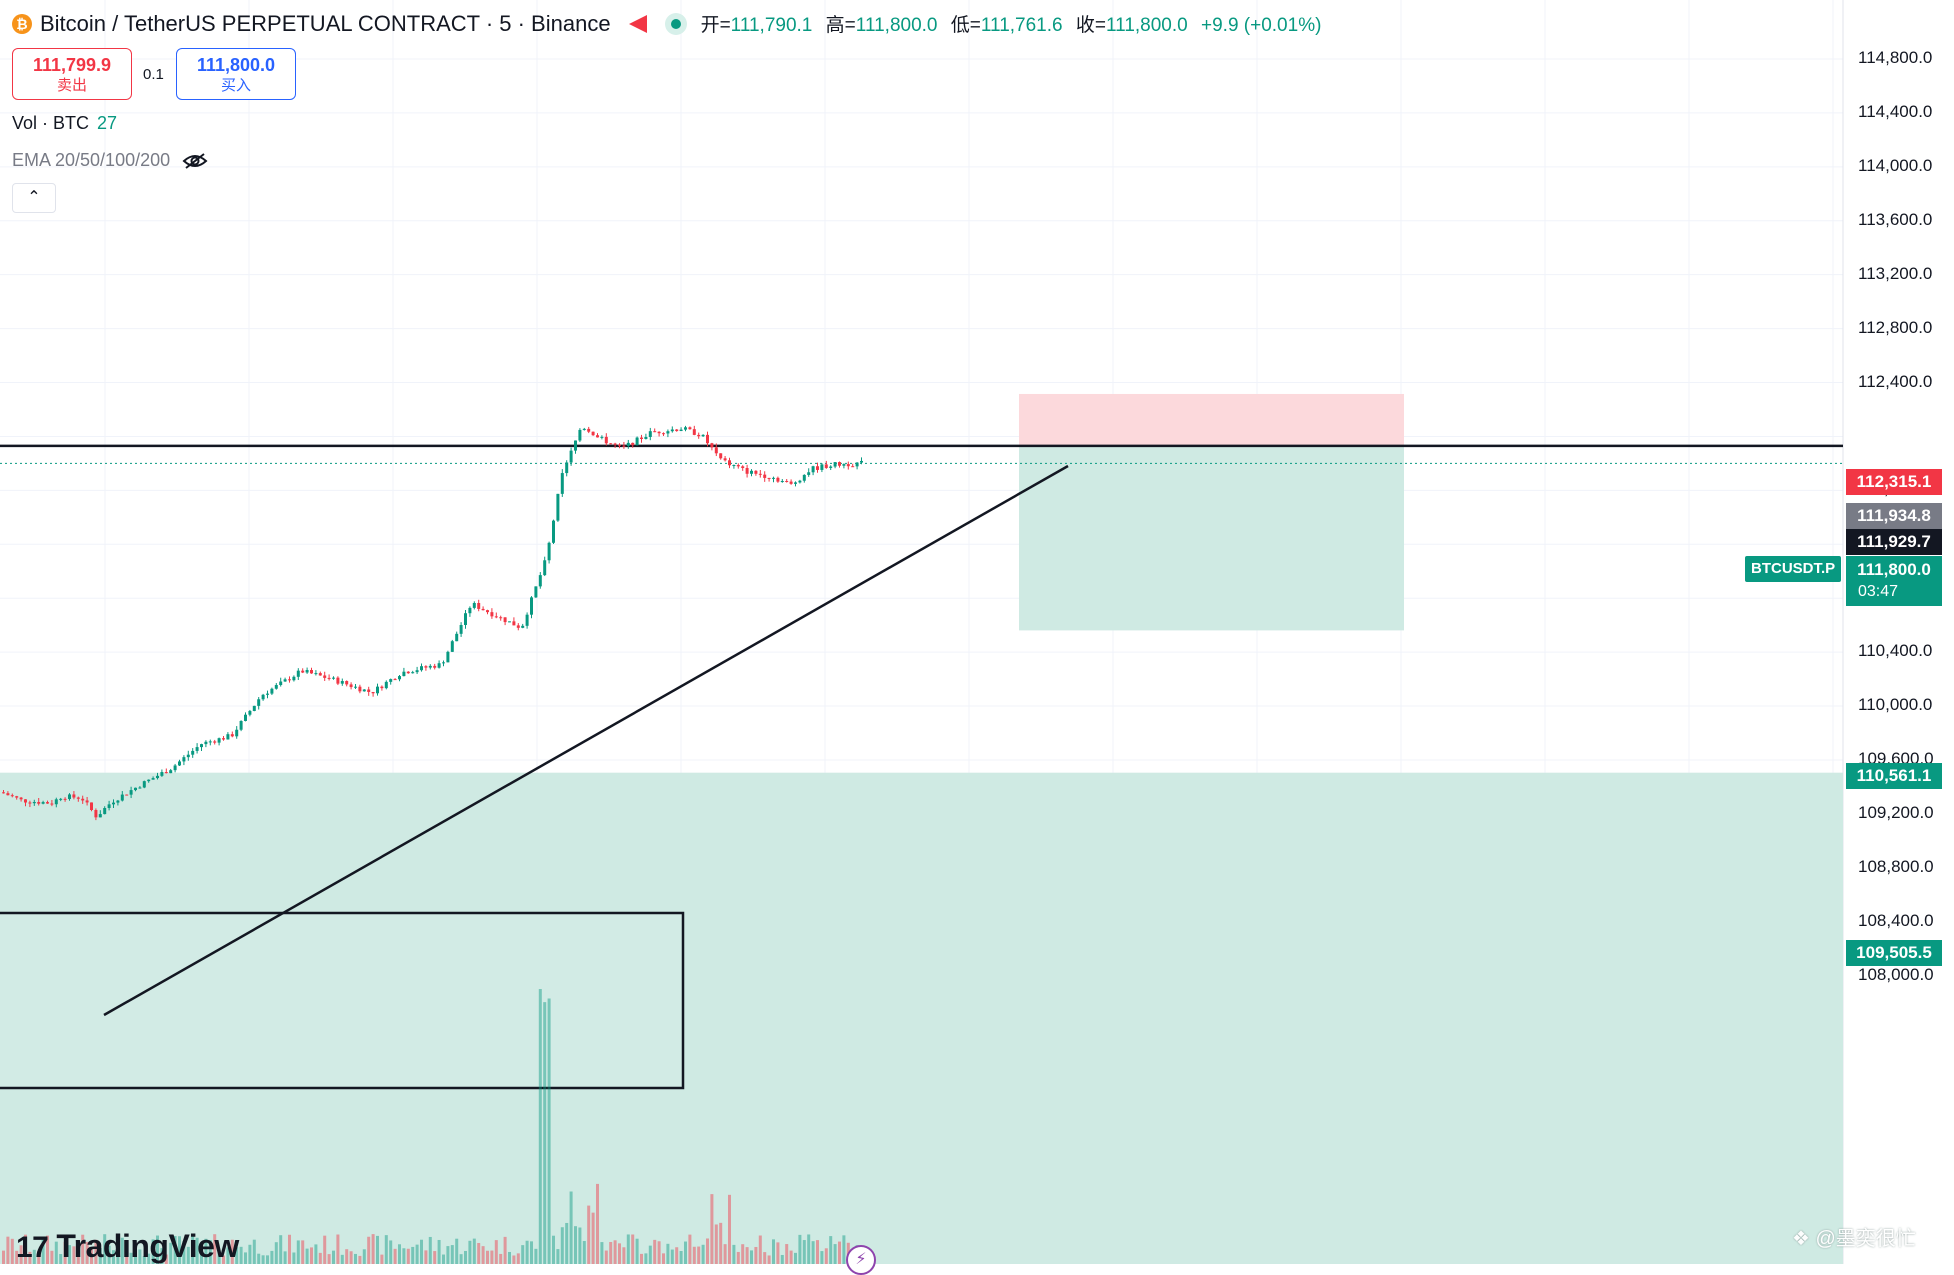 Image resolution: width=1954 pixels, height=1275 pixels. I want to click on buy-button: 111,800.0 买入, so click(236, 74).